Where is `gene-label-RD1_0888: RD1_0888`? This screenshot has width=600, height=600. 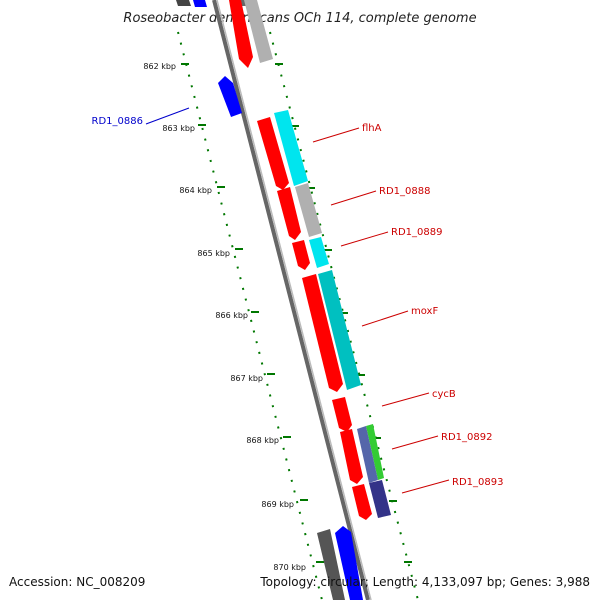
gene-label-RD1_0888: RD1_0888 is located at coordinates (404, 191).